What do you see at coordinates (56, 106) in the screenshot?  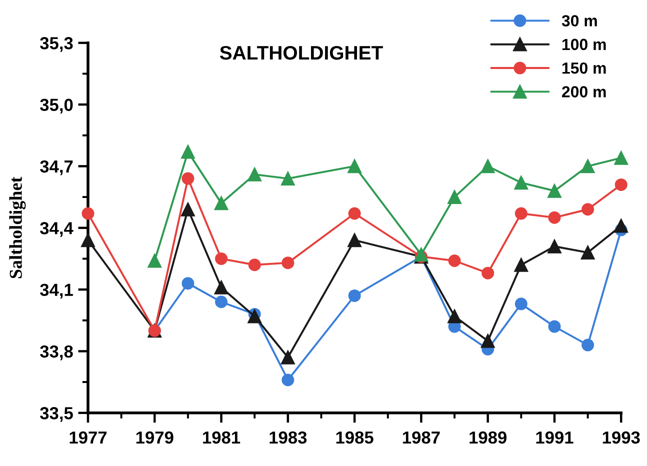 I see `y-tick-label: 35,0` at bounding box center [56, 106].